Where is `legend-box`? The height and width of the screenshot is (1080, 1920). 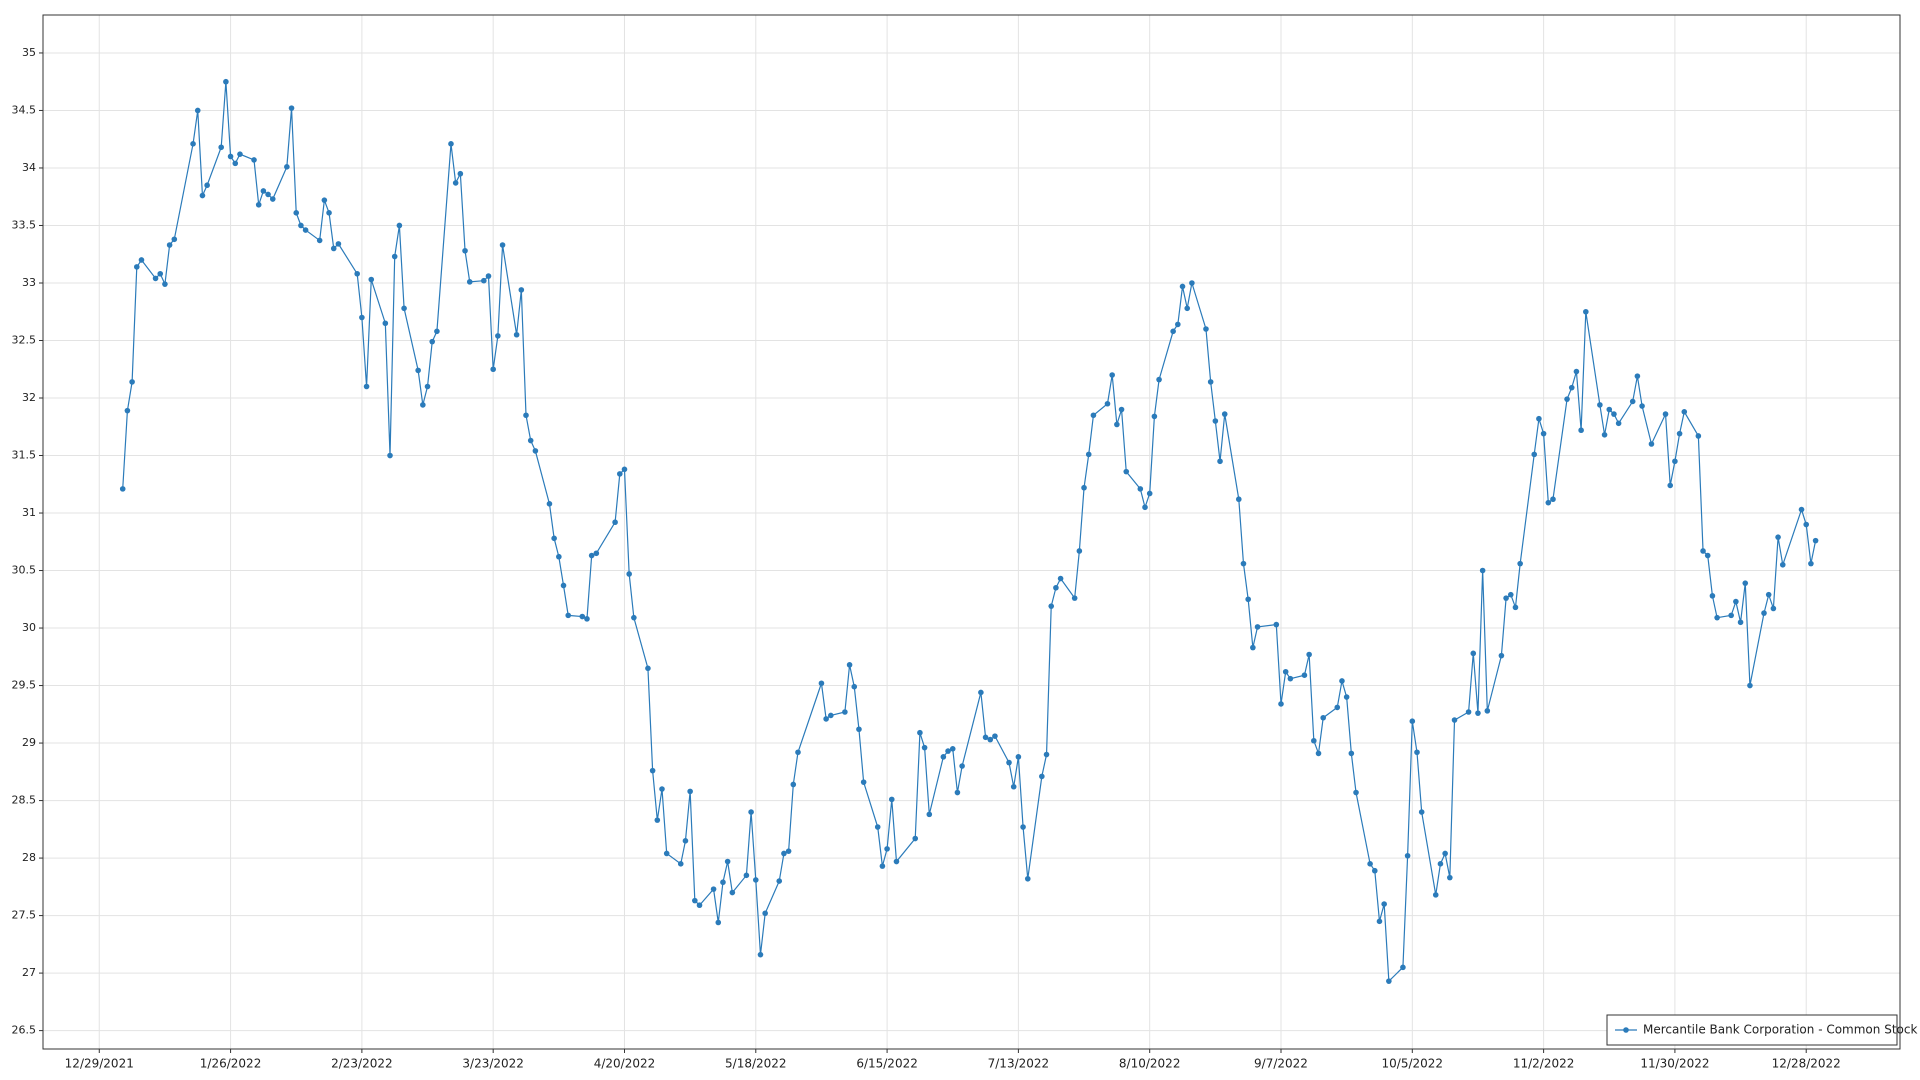
legend-box is located at coordinates (1752, 1030).